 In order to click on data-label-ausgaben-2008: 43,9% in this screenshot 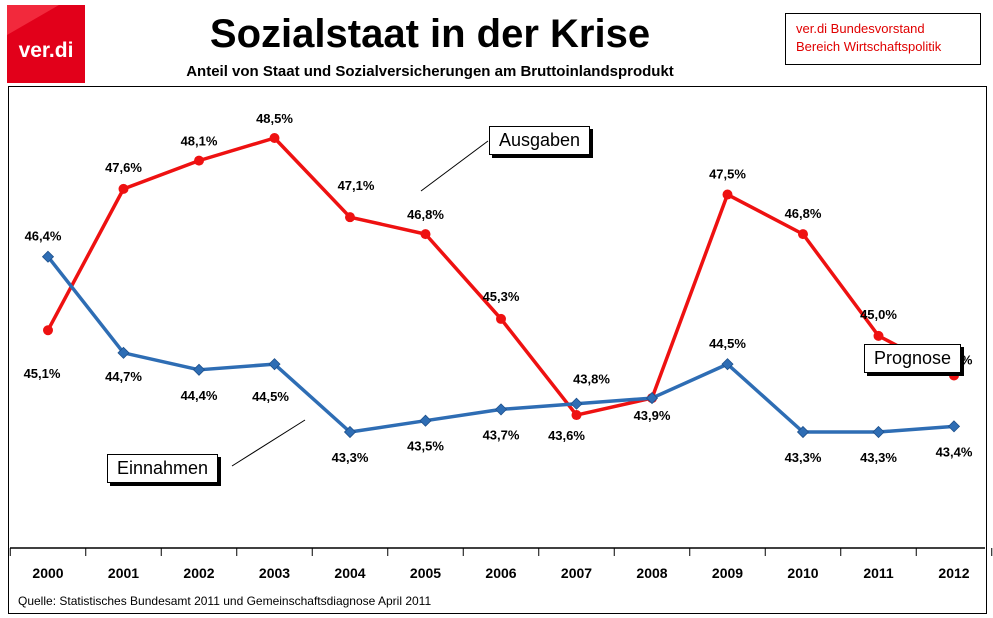, I will do `click(652, 415)`.